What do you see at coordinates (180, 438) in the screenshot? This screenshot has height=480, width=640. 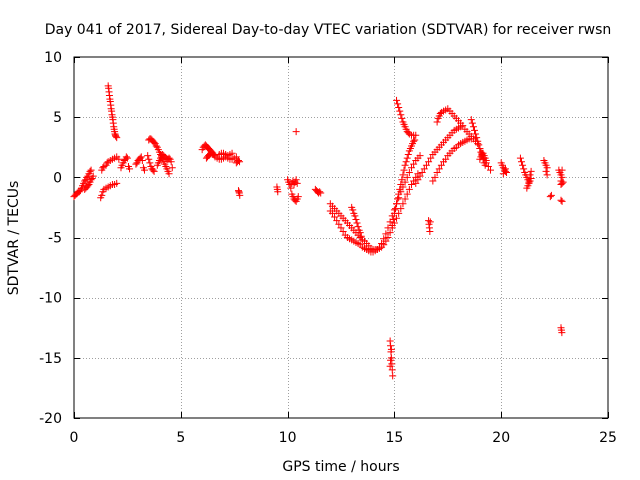 I see `x-tick-label: 5` at bounding box center [180, 438].